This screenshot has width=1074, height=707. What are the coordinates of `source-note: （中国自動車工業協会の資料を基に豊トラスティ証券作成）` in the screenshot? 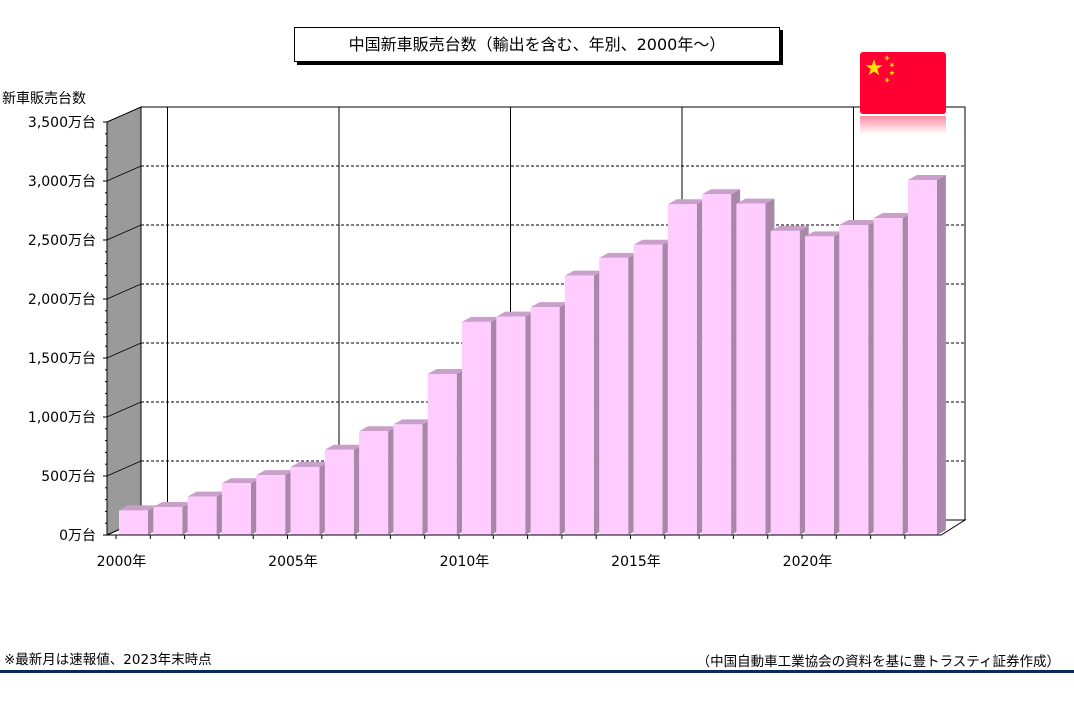 It's located at (878, 662).